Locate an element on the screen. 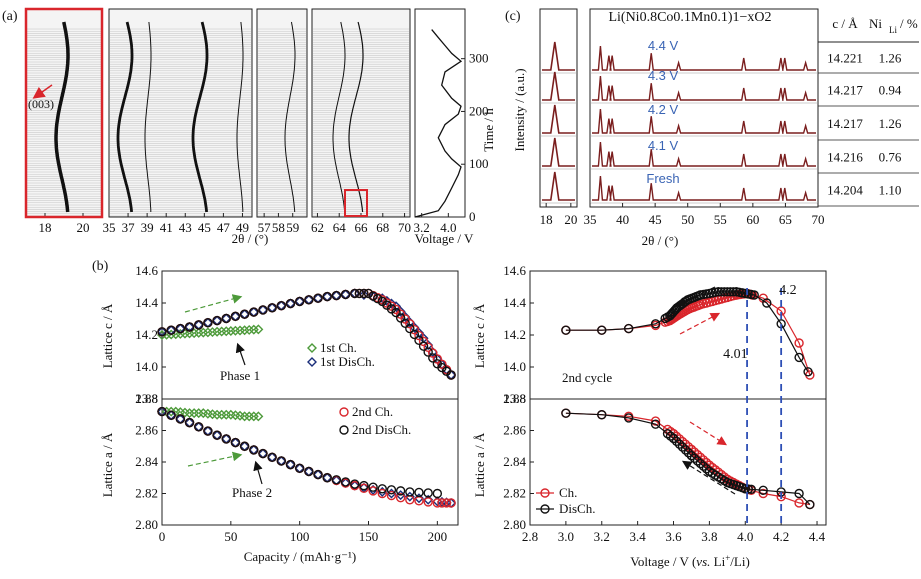 The height and width of the screenshot is (579, 921). b2-bot-frame is located at coordinates (678, 462).